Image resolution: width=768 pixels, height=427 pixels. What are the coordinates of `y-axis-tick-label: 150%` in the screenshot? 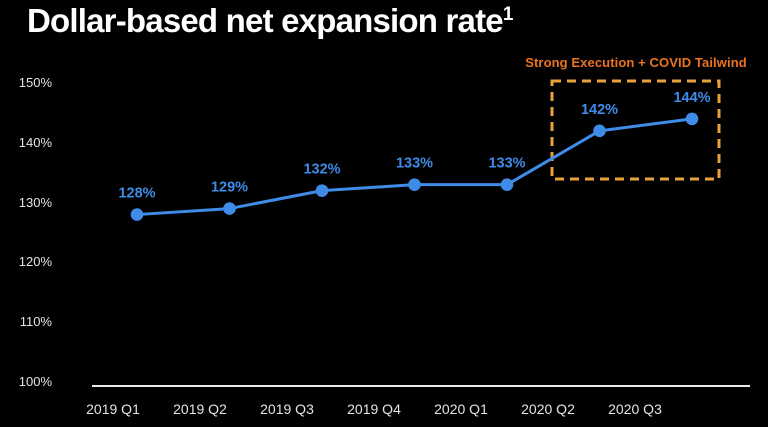 It's located at (35, 82).